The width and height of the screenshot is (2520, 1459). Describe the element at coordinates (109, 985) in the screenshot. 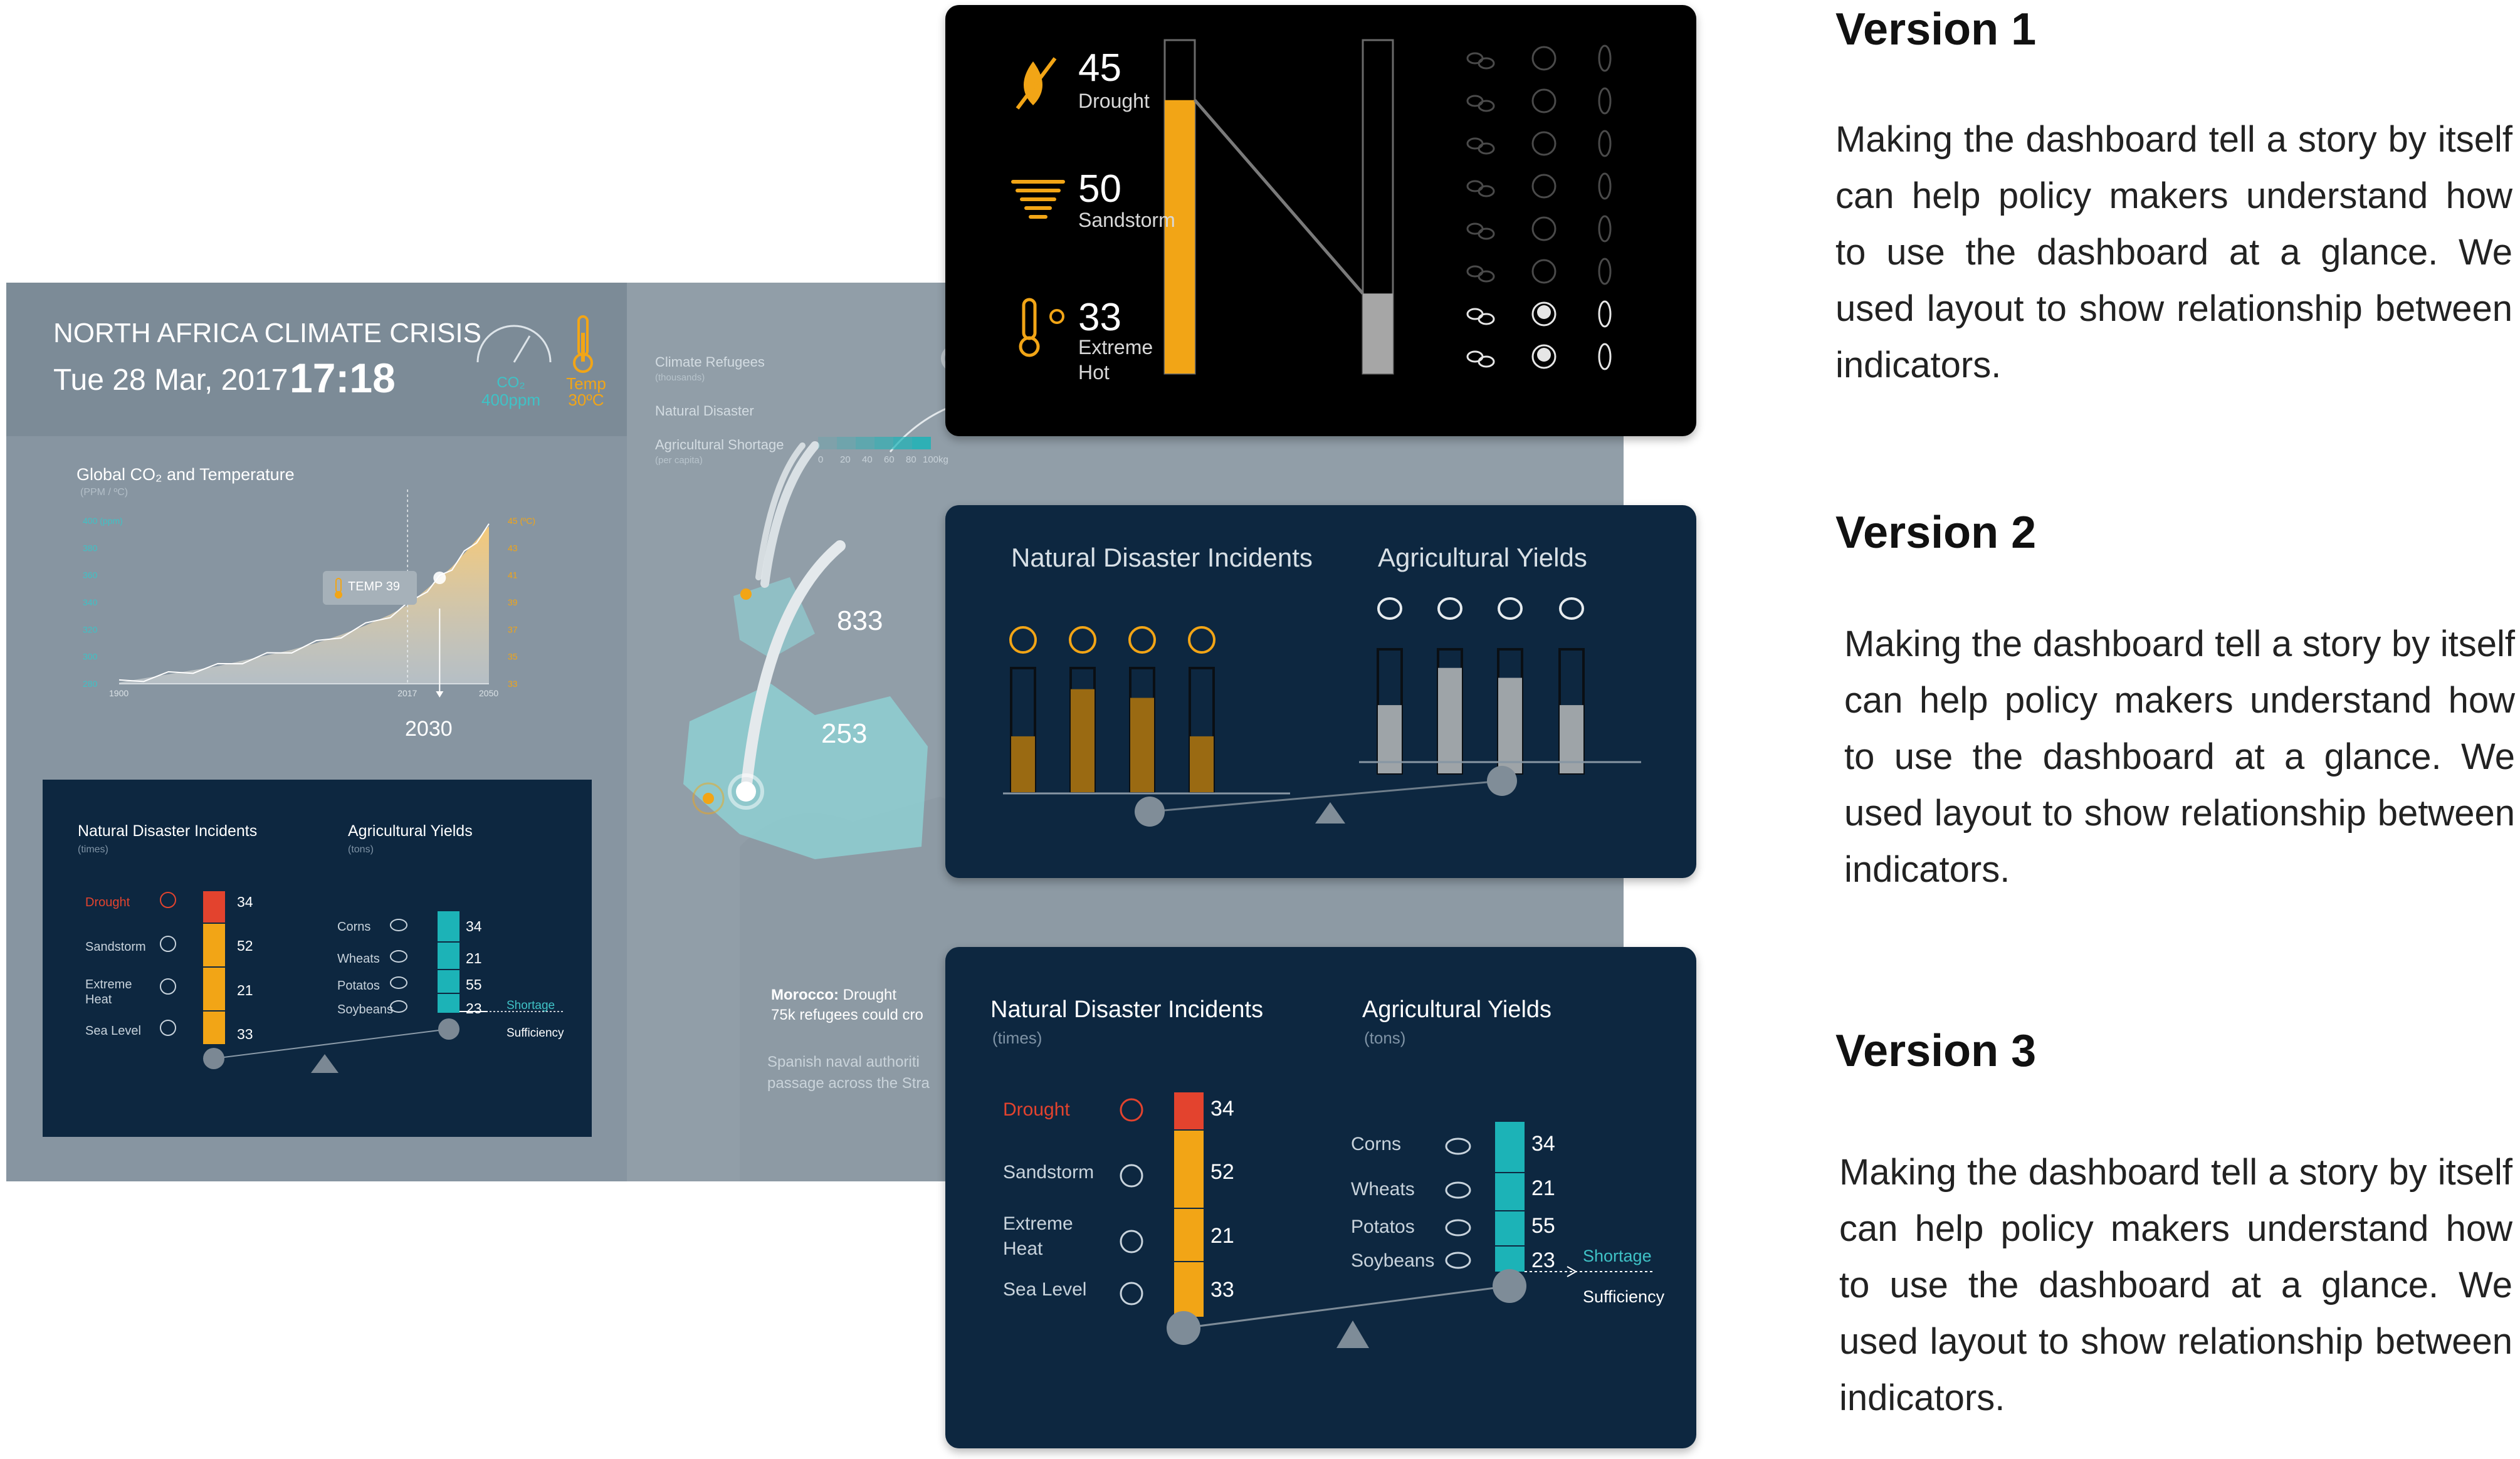

I see `panel-label-extreme: Extreme` at that location.